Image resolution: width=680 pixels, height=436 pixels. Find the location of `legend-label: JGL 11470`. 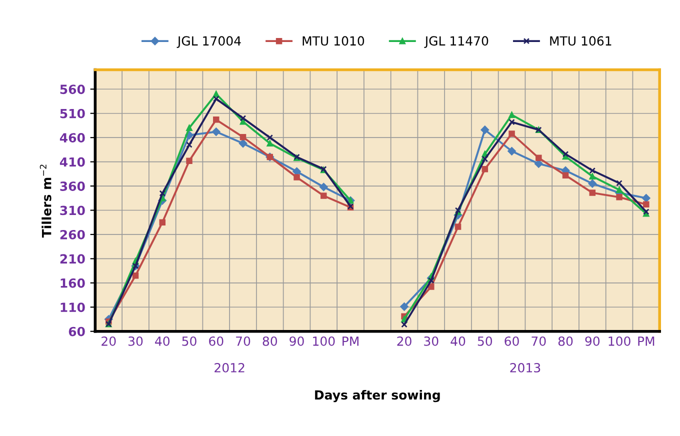

legend-label: JGL 11470 is located at coordinates (456, 42).